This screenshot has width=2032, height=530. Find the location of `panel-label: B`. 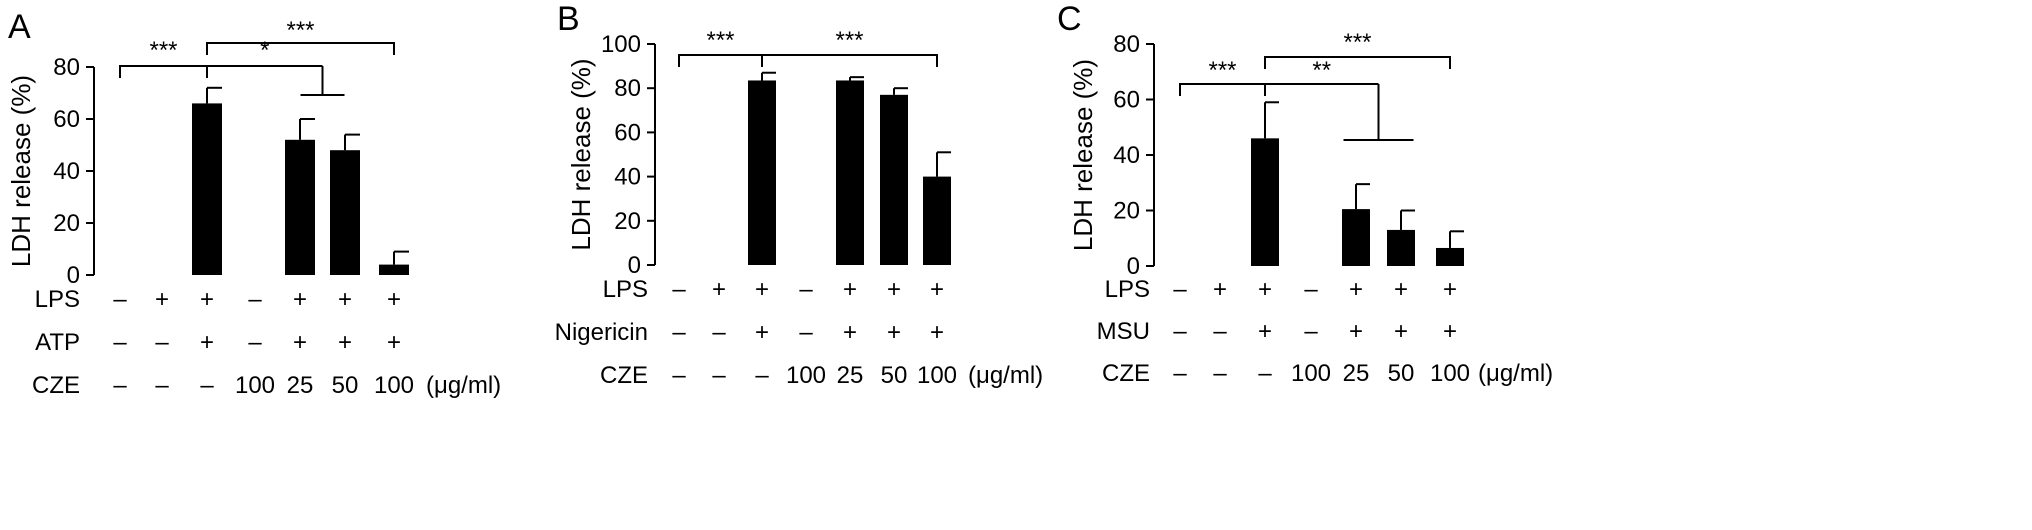

panel-label: B is located at coordinates (568, 19).